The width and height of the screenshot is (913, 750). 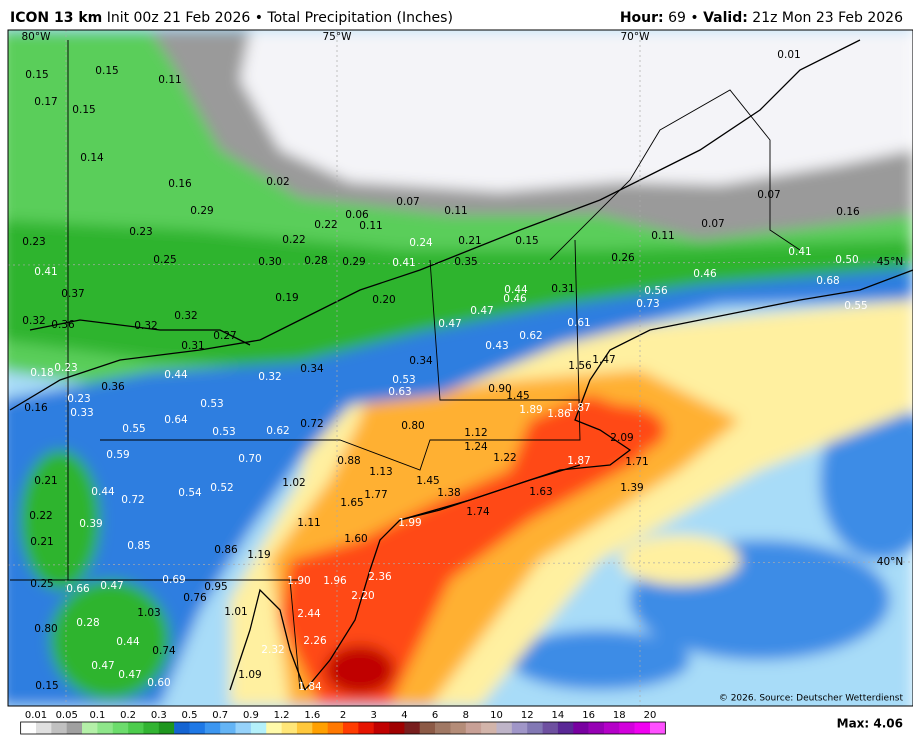 I want to click on precip-value: 1.12, so click(x=475, y=433).